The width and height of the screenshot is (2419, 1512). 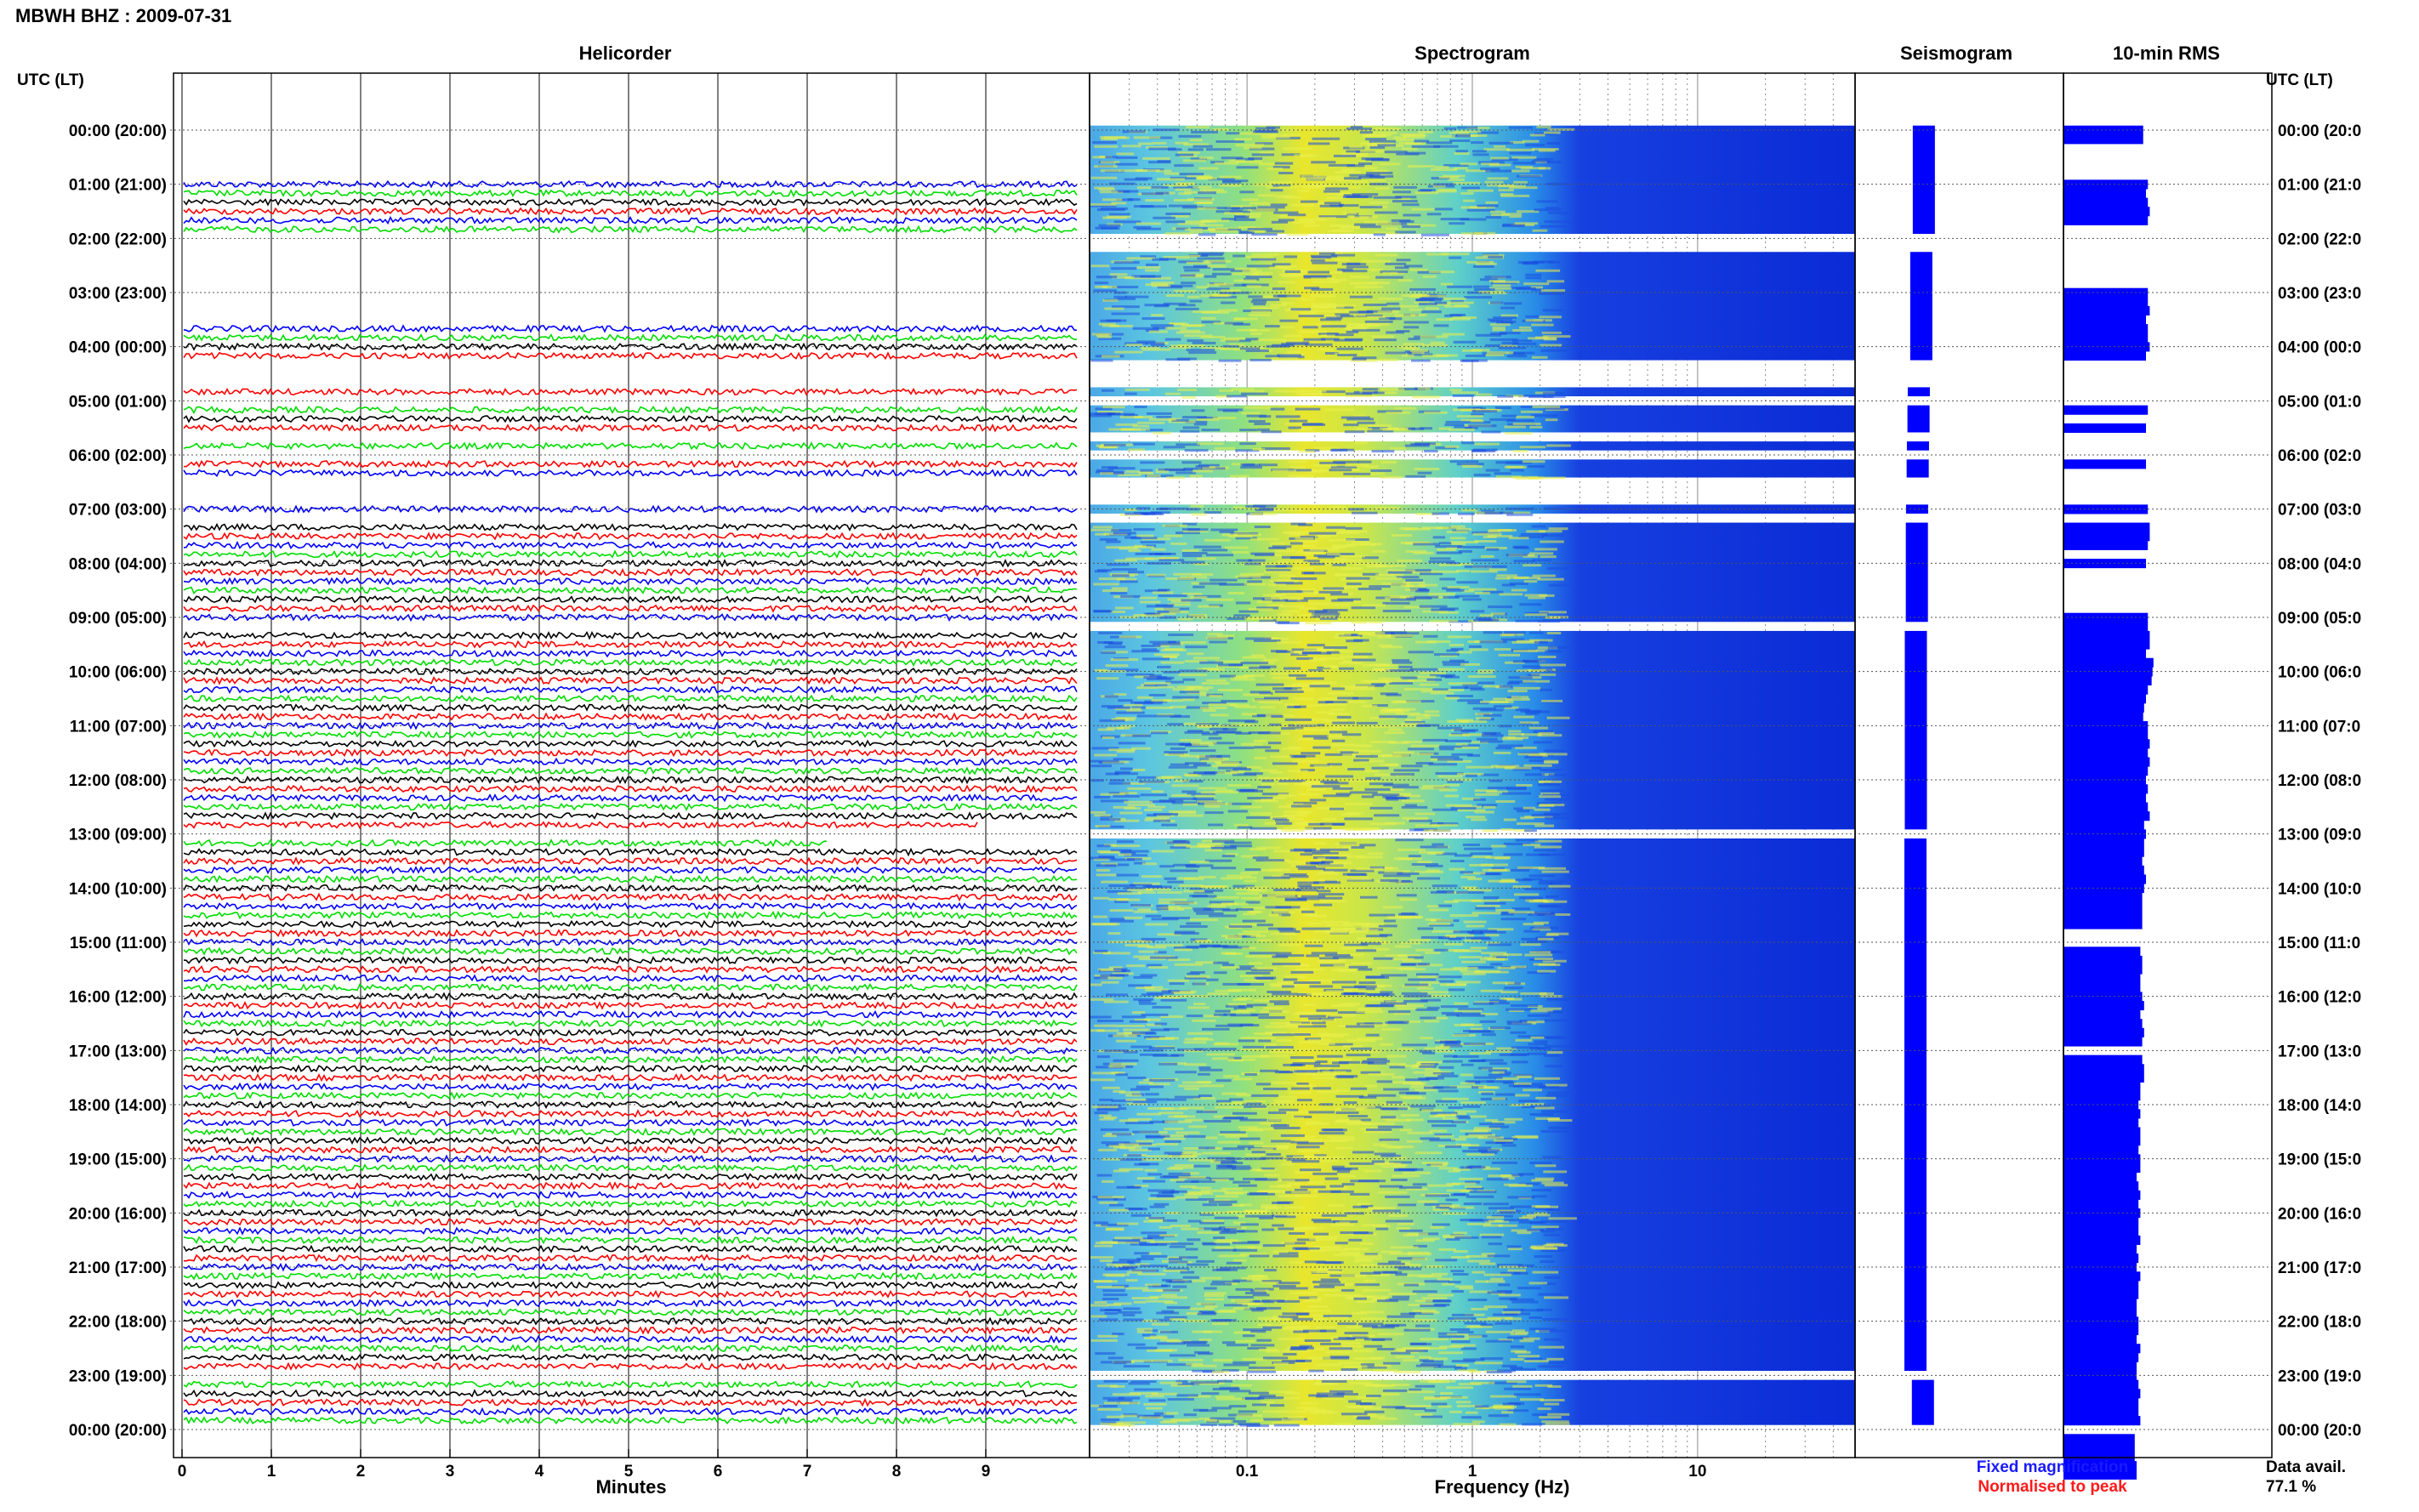 What do you see at coordinates (630, 888) in the screenshot?
I see `helicorder-trace` at bounding box center [630, 888].